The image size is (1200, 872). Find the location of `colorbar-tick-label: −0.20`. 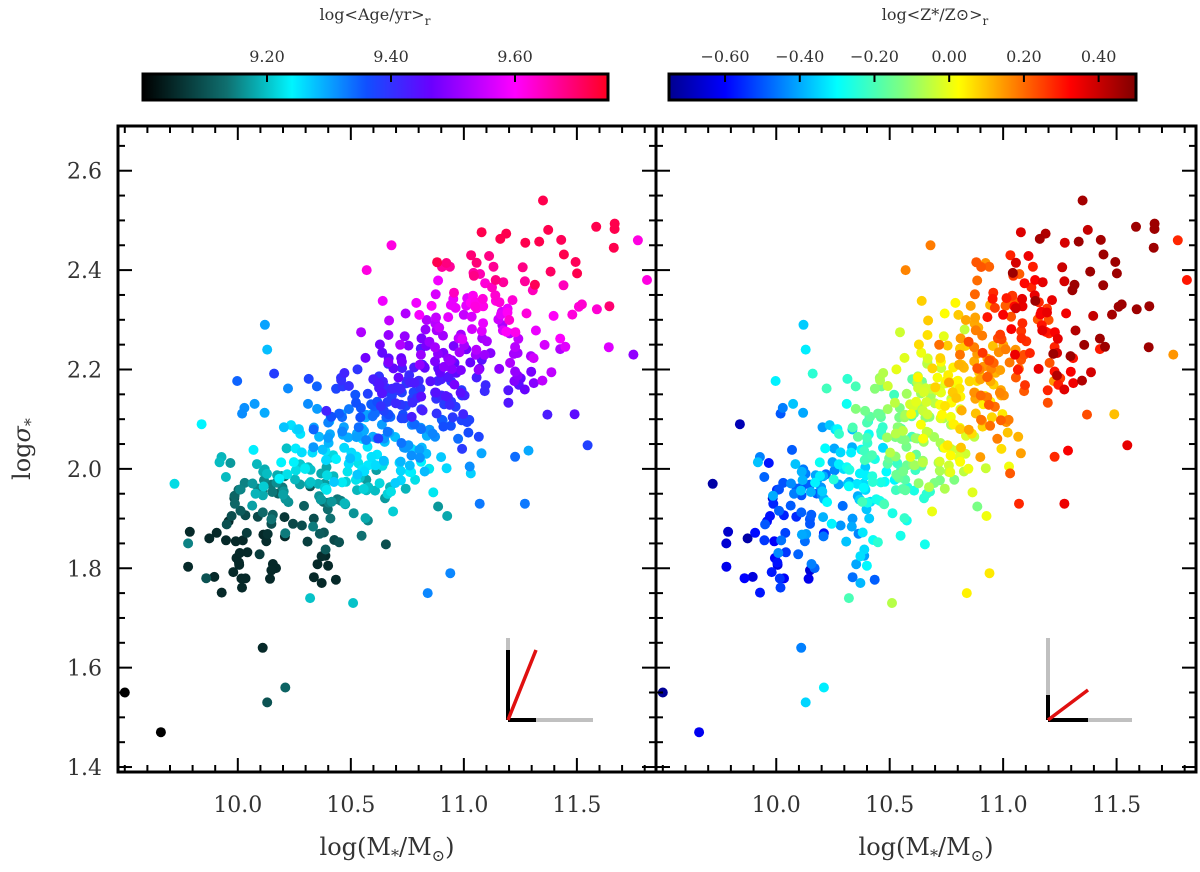

colorbar-tick-label: −0.20 is located at coordinates (874, 56).